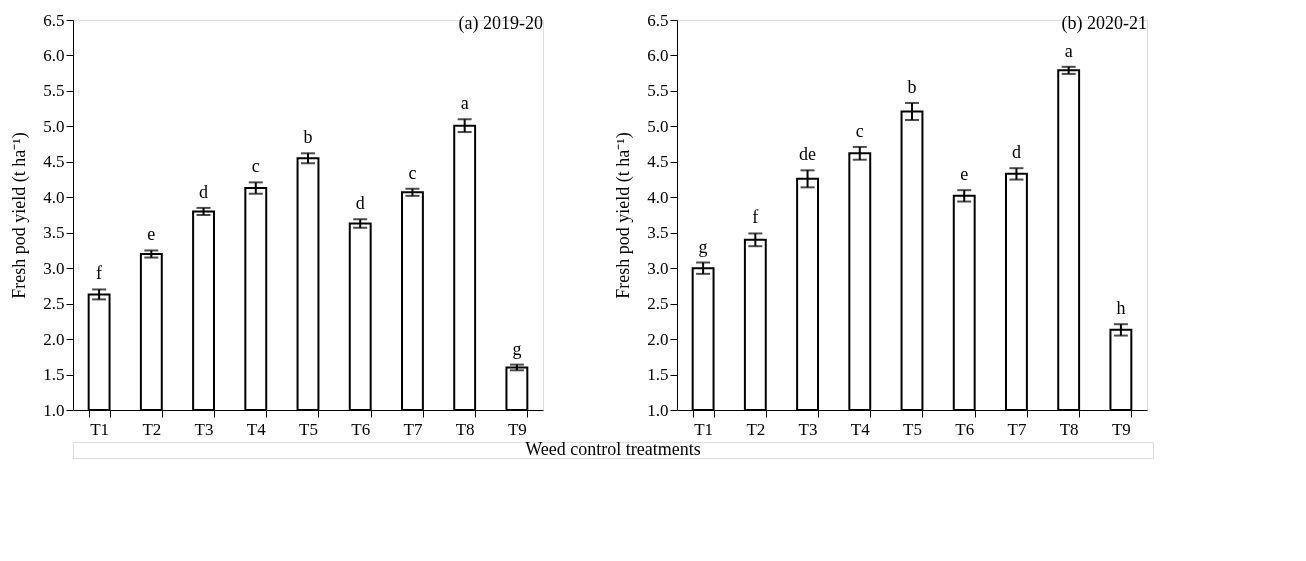  I want to click on chart-title: (b) 2020-21, so click(1104, 23).